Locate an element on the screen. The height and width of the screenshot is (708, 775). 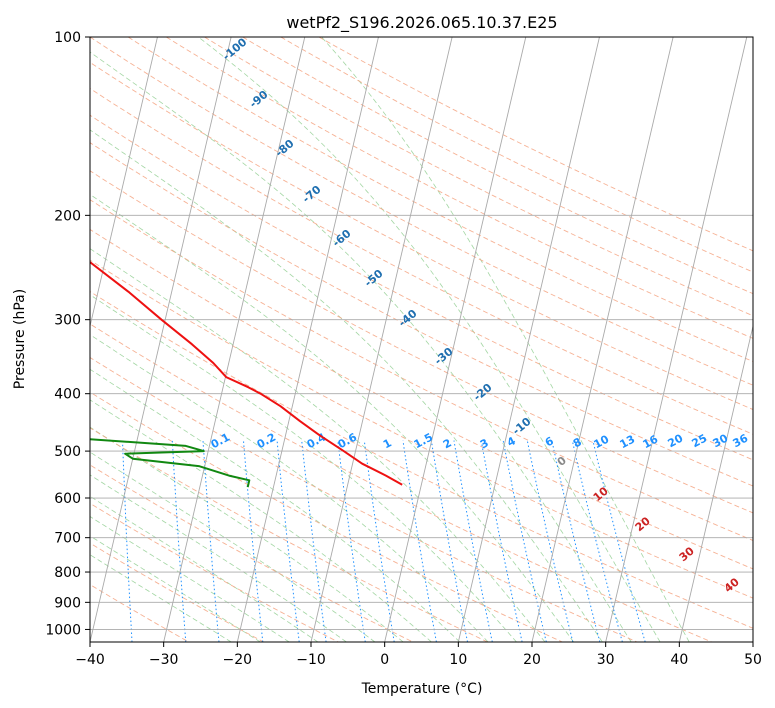
dry-adiabat-label: -20 is located at coordinates (483, 392).